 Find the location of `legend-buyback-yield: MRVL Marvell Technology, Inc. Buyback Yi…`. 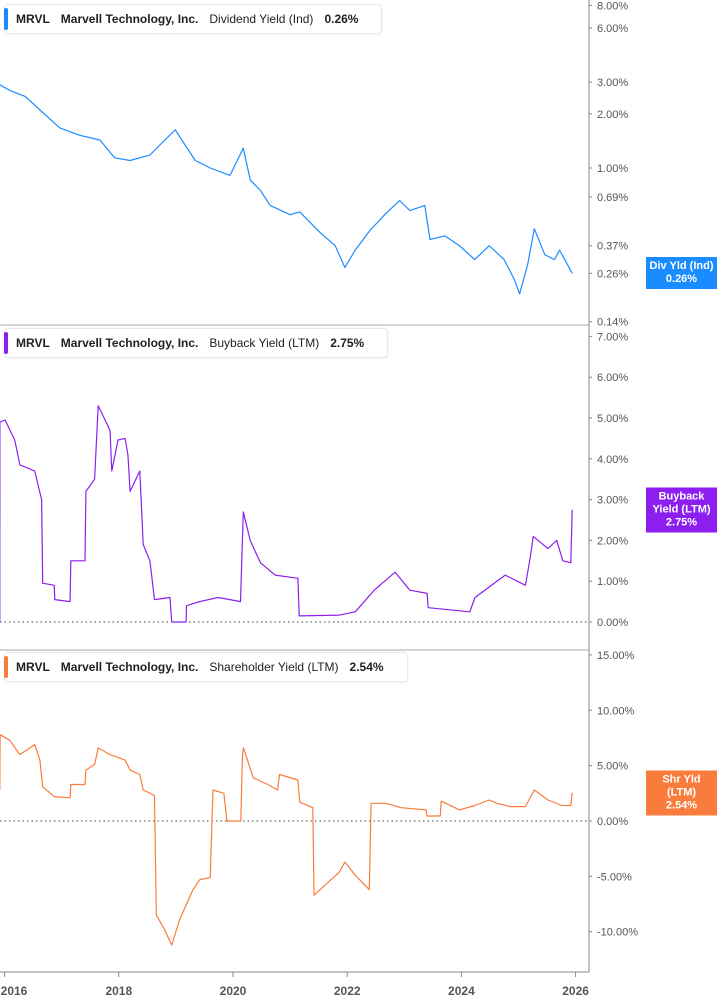

legend-buyback-yield: MRVL Marvell Technology, Inc. Buyback Yi… is located at coordinates (196, 343).